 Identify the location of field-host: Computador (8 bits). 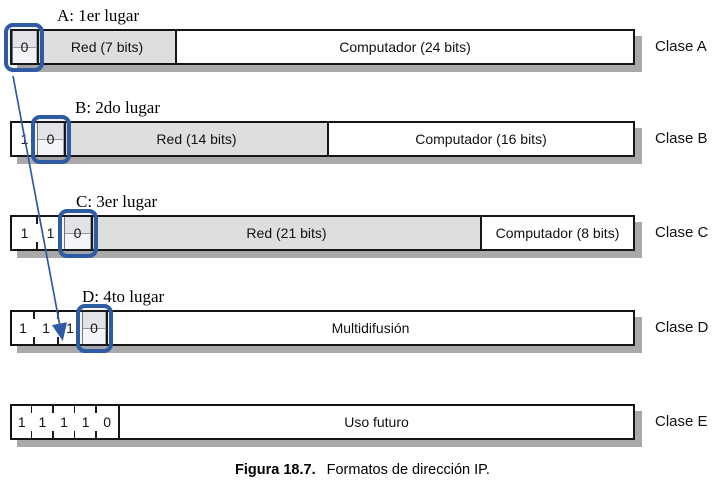
(556, 233).